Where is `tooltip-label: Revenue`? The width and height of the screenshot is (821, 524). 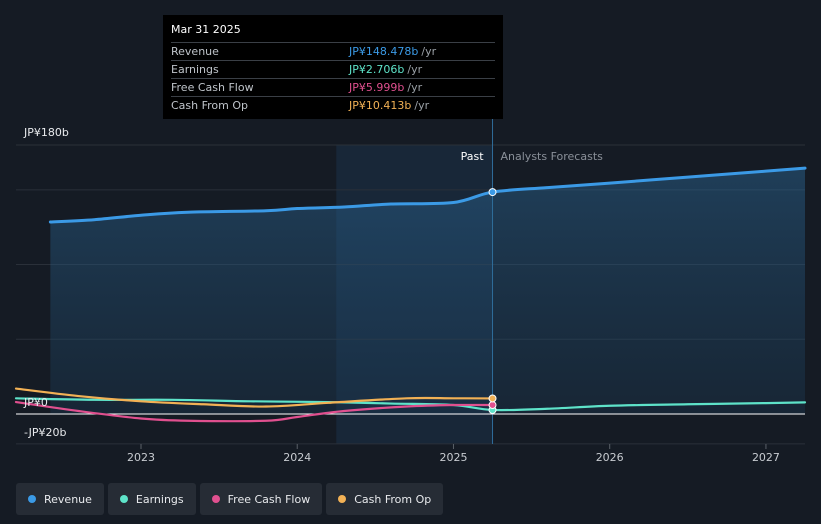
tooltip-label: Revenue is located at coordinates (195, 51).